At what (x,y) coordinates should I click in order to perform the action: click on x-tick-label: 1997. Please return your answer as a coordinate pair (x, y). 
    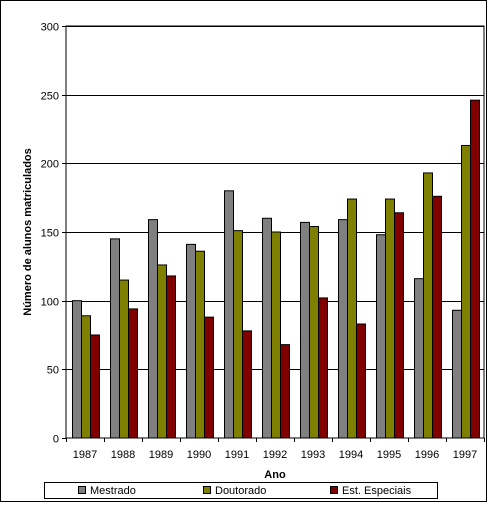
    Looking at the image, I should click on (465, 455).